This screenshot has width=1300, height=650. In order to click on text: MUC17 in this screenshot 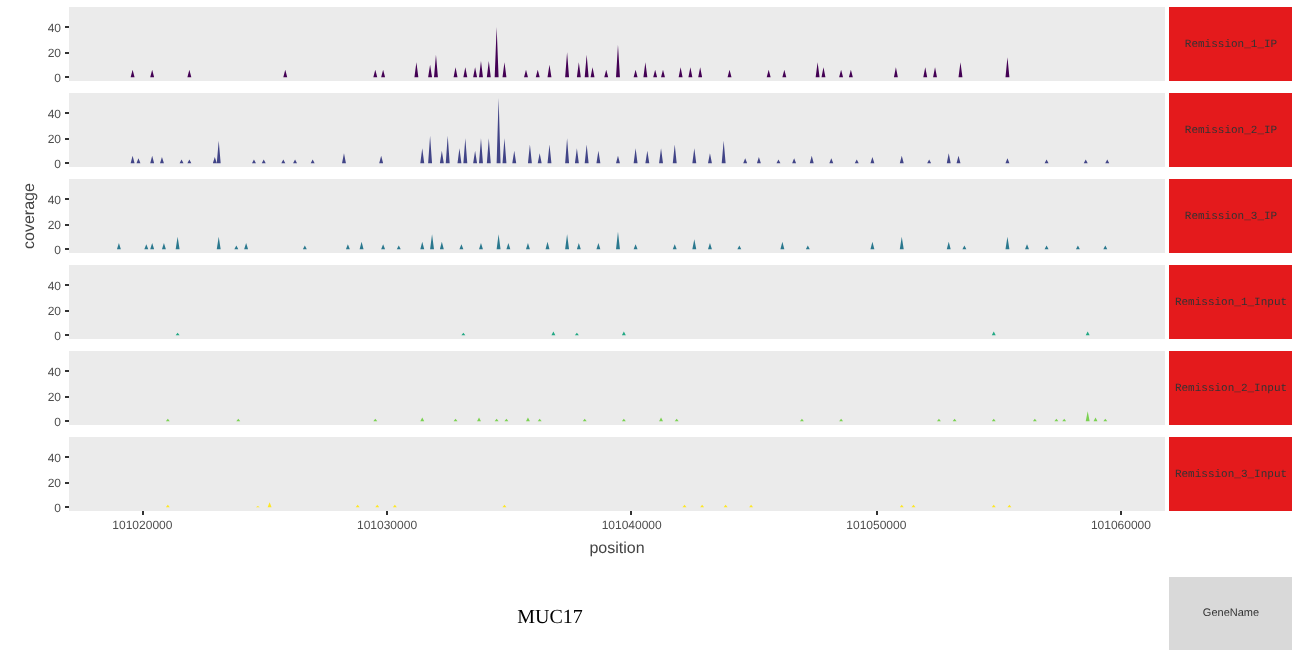, I will do `click(550, 617)`.